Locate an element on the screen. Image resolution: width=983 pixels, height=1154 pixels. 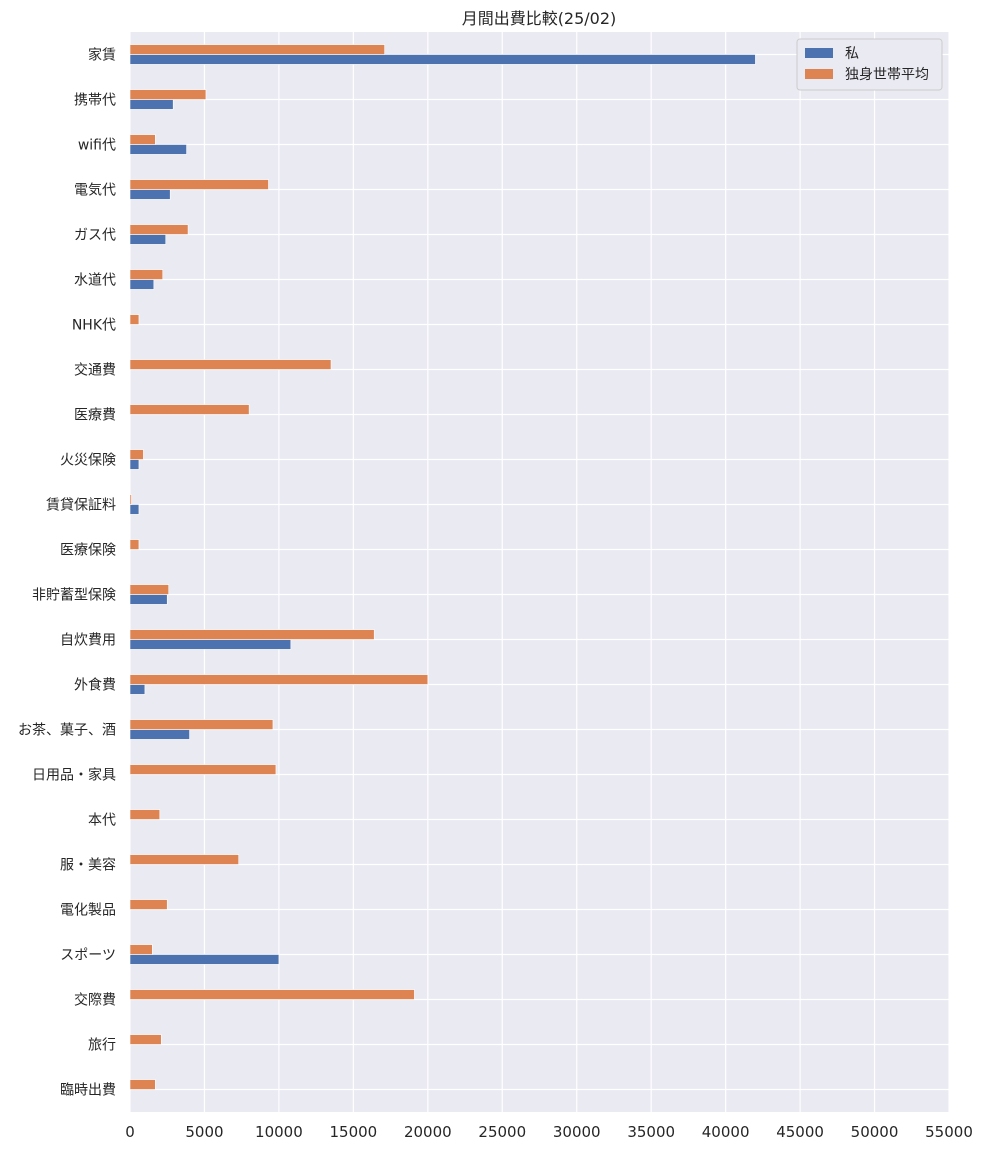
y-tick-label: 非貯蓄型保険 is located at coordinates (74, 596).